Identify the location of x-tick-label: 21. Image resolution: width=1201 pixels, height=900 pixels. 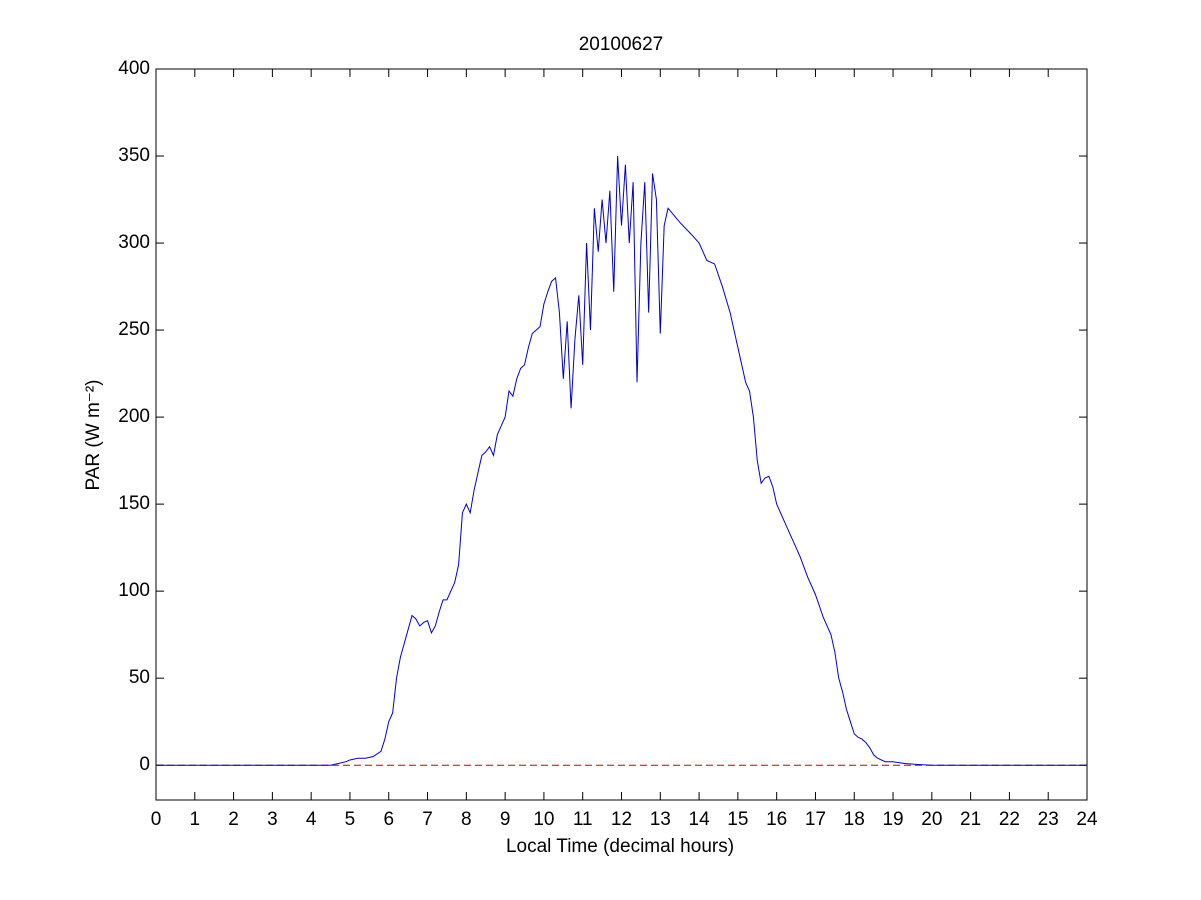
(970, 819).